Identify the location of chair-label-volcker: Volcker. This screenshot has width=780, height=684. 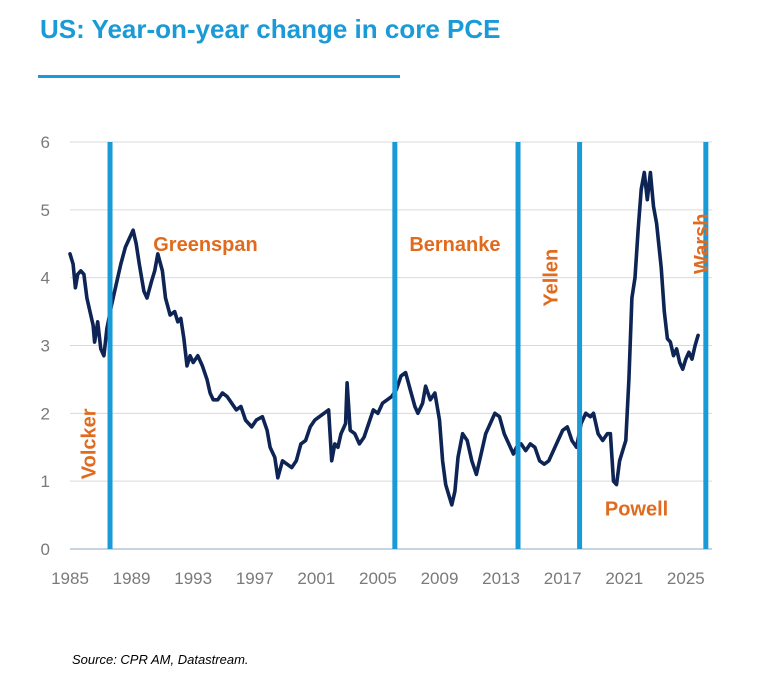
(89, 443).